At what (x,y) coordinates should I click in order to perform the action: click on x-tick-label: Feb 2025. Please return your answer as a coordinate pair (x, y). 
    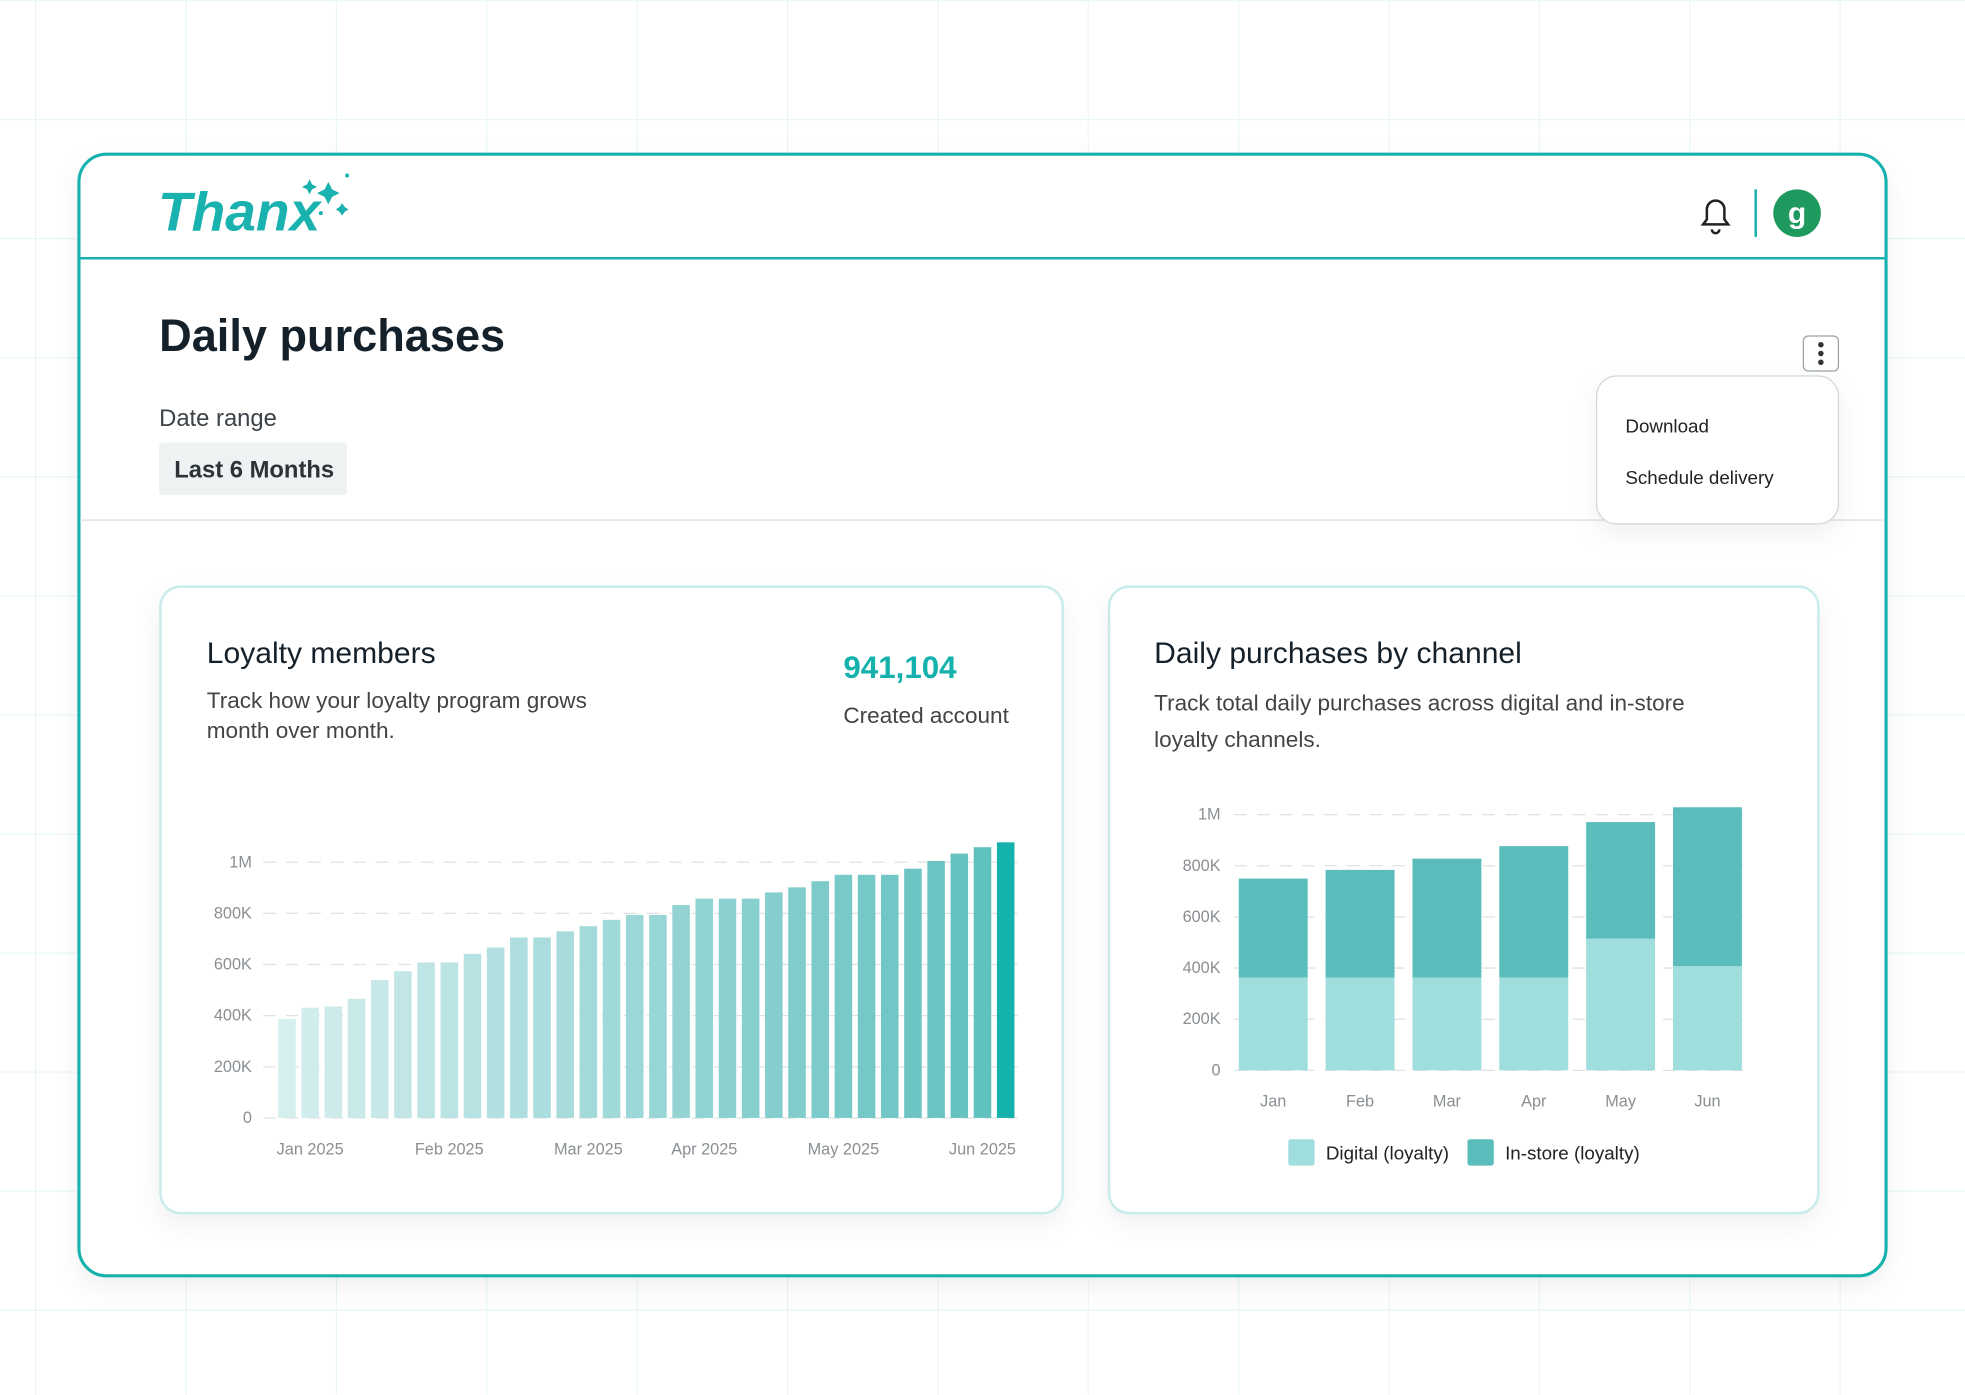
    Looking at the image, I should click on (449, 1149).